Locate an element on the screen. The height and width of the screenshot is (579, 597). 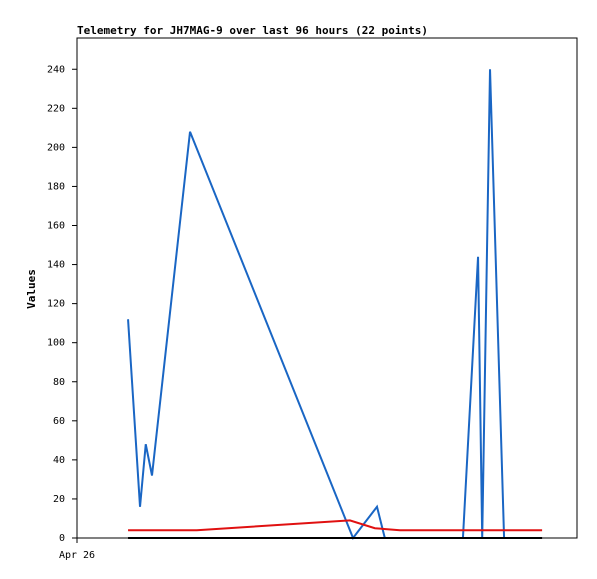
y-tick-label: 60 is located at coordinates (59, 421).